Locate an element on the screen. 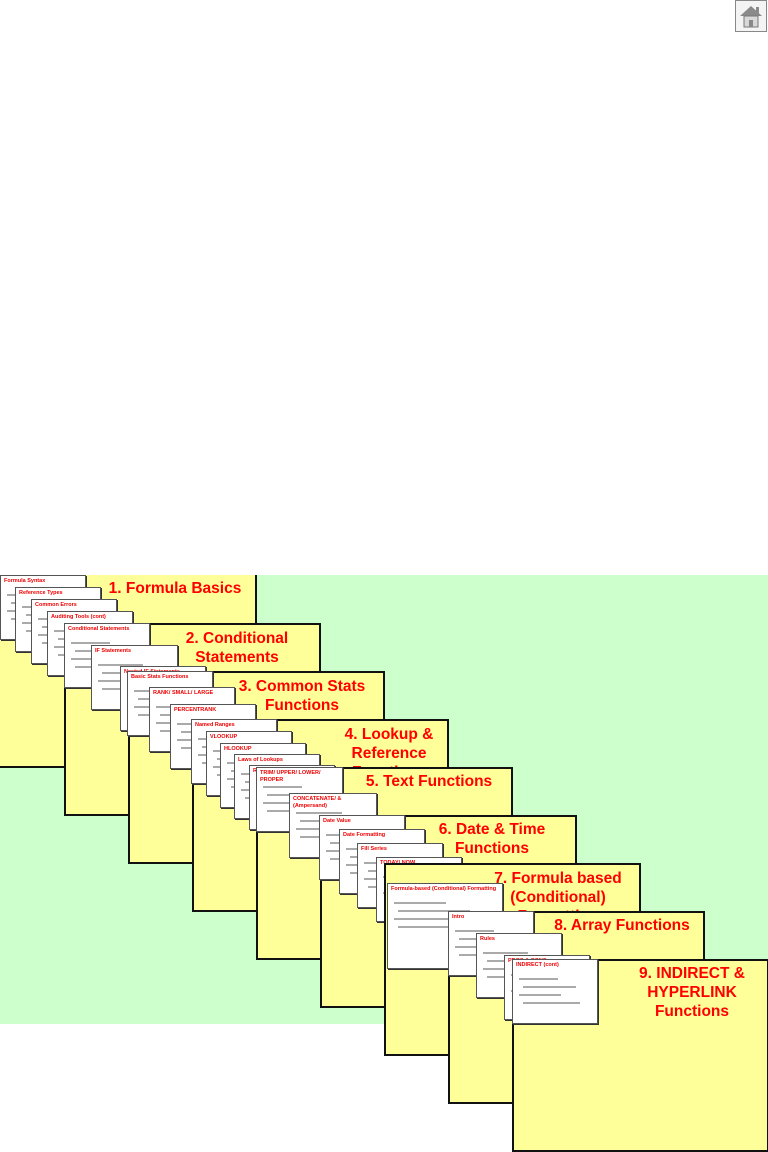  section-title-line: 4. Lookup & is located at coordinates (389, 734).